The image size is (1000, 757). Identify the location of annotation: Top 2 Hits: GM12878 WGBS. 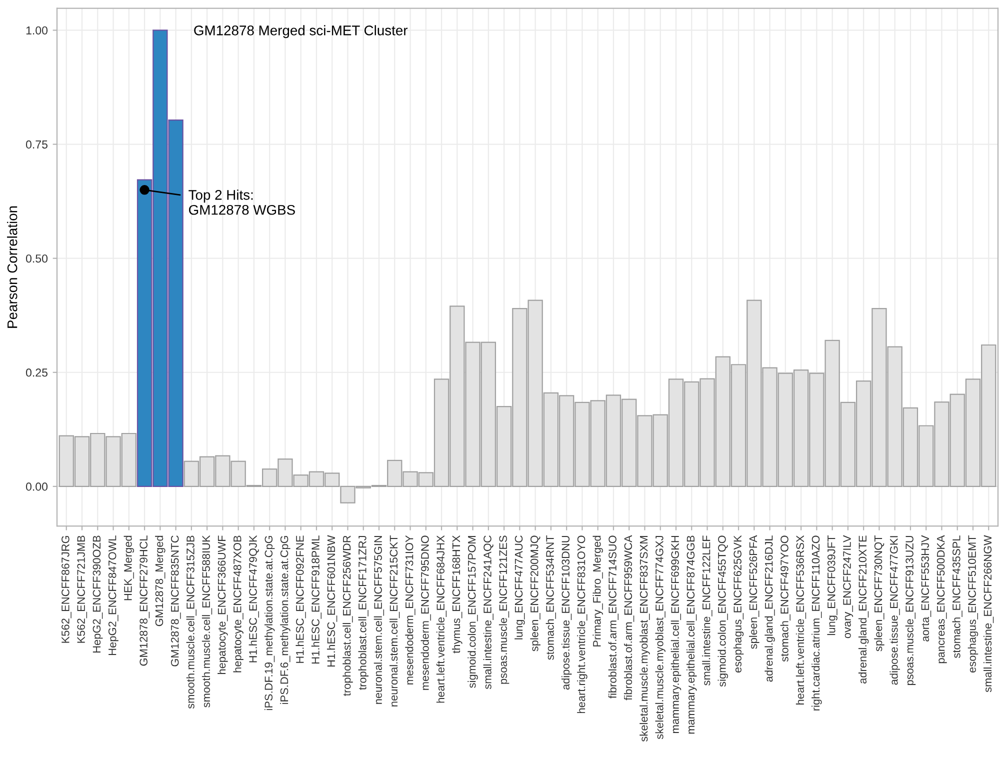
(241, 202).